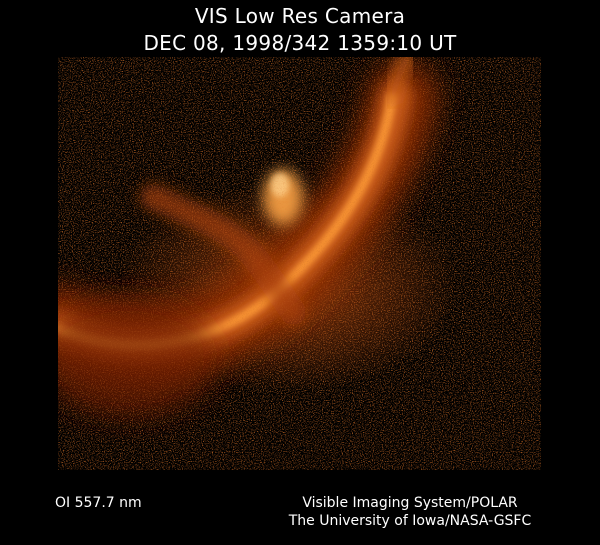 The width and height of the screenshot is (600, 545). Describe the element at coordinates (410, 521) in the screenshot. I see `institution-label: The University of Iowa/NASA-GSFC` at that location.